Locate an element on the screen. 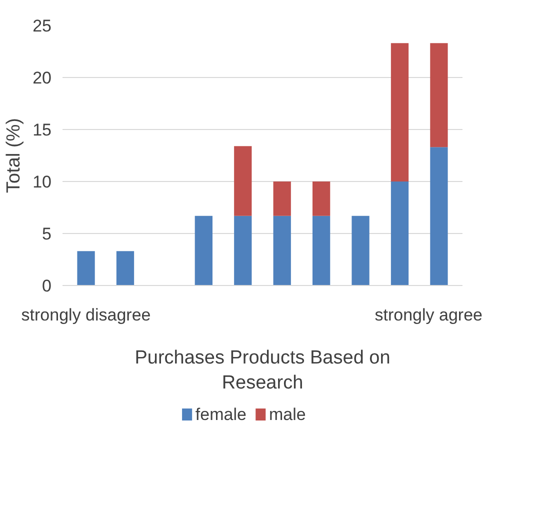 The image size is (545, 523). legend-label: female is located at coordinates (220, 414).